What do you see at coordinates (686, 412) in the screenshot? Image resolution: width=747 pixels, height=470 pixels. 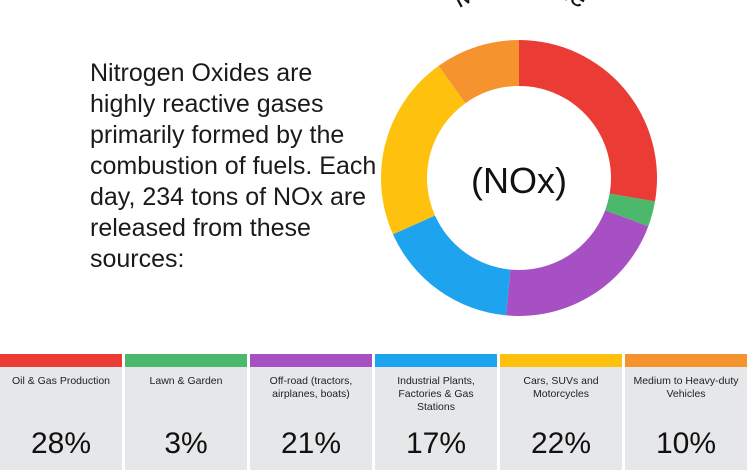 I see `card-heavy-duty: Medium to Heavy-duty Vehicles 10%` at bounding box center [686, 412].